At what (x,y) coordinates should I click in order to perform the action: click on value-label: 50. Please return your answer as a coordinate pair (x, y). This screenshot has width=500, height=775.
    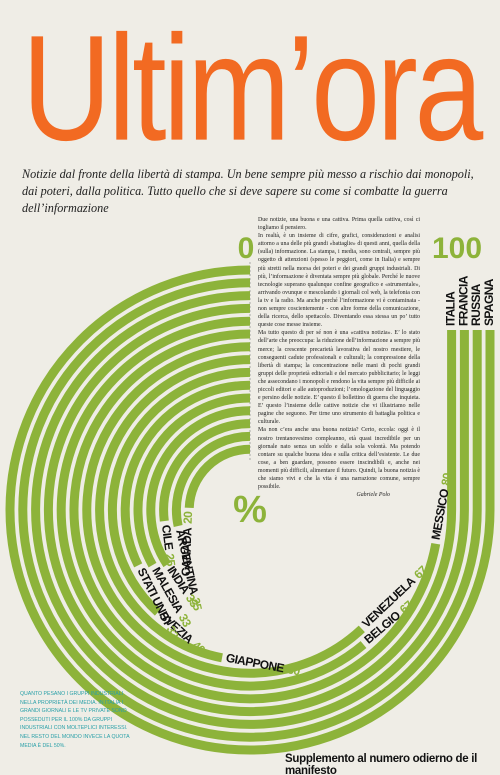
    Looking at the image, I should click on (293, 670).